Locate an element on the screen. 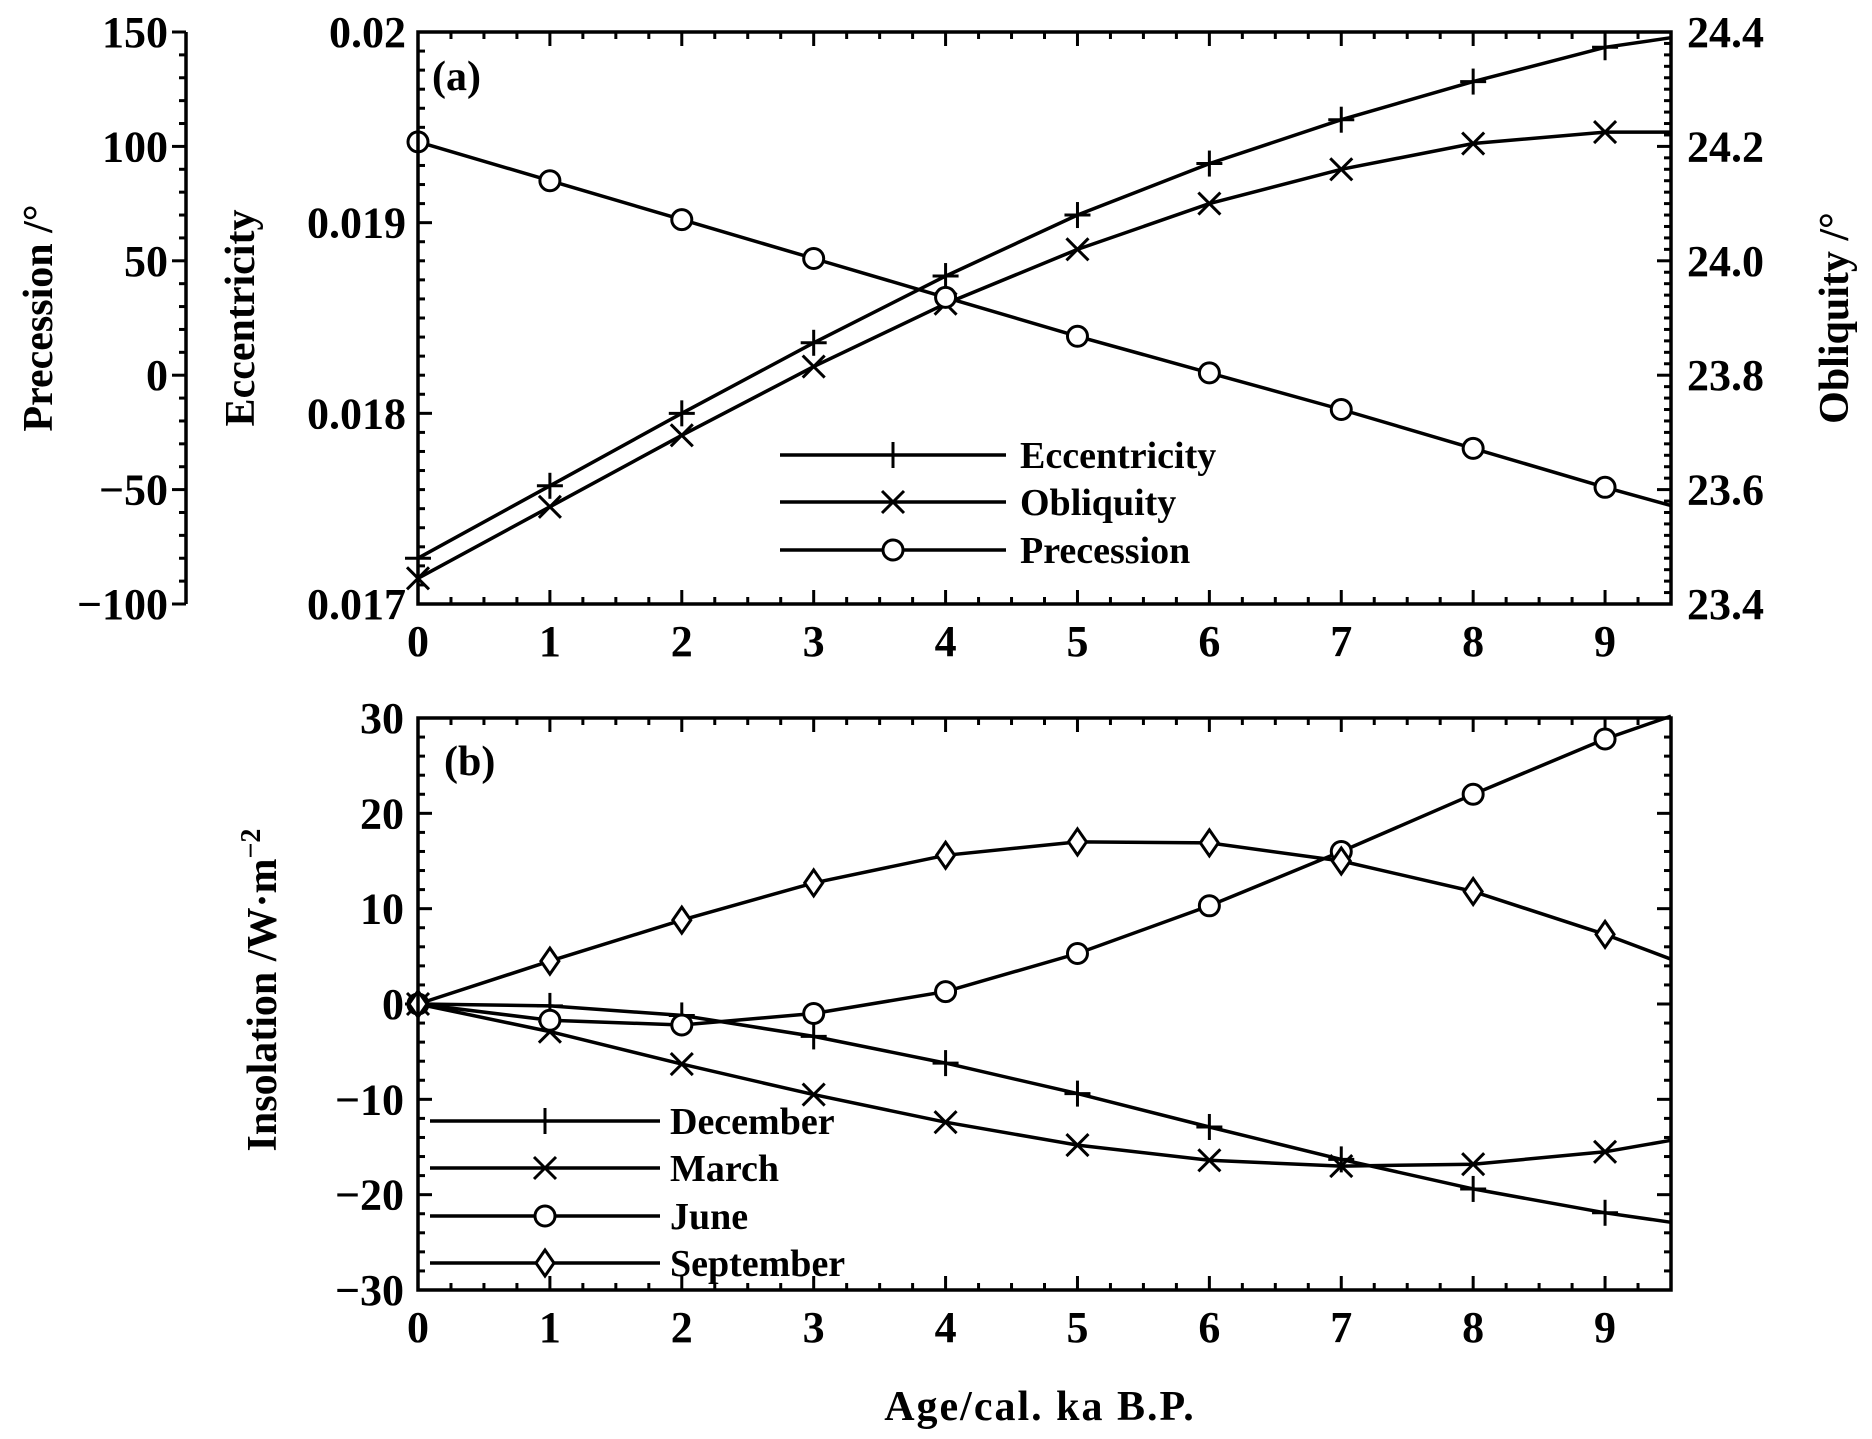  precession-tick-label: 150 is located at coordinates (135, 32).